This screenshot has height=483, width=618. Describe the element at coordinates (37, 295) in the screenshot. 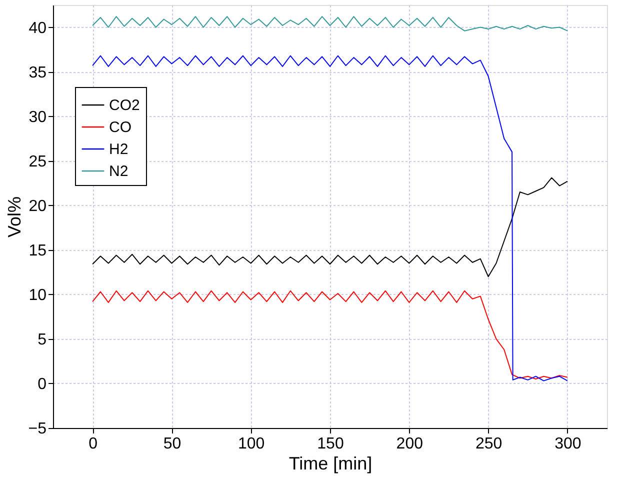

I see `y-tick-label: 10` at that location.